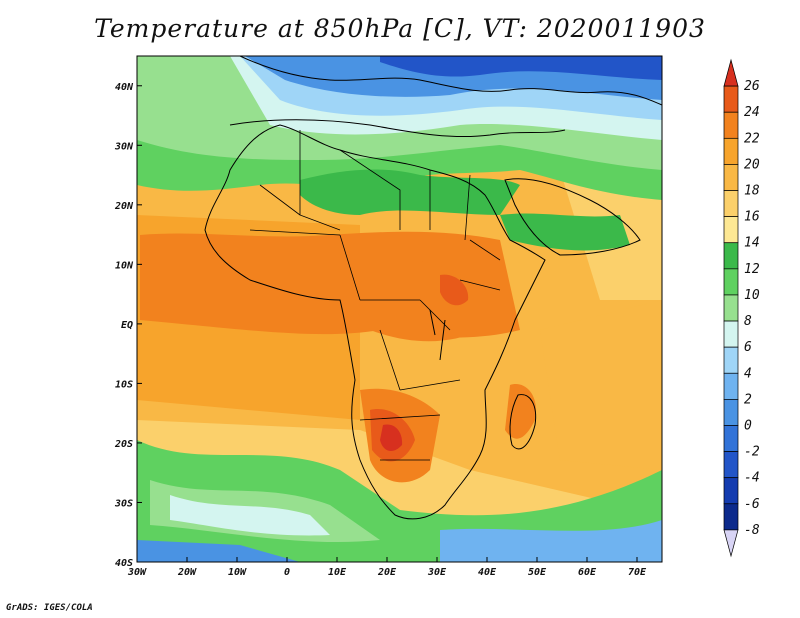  I want to click on field-zone-south-deep, so click(218, 551).